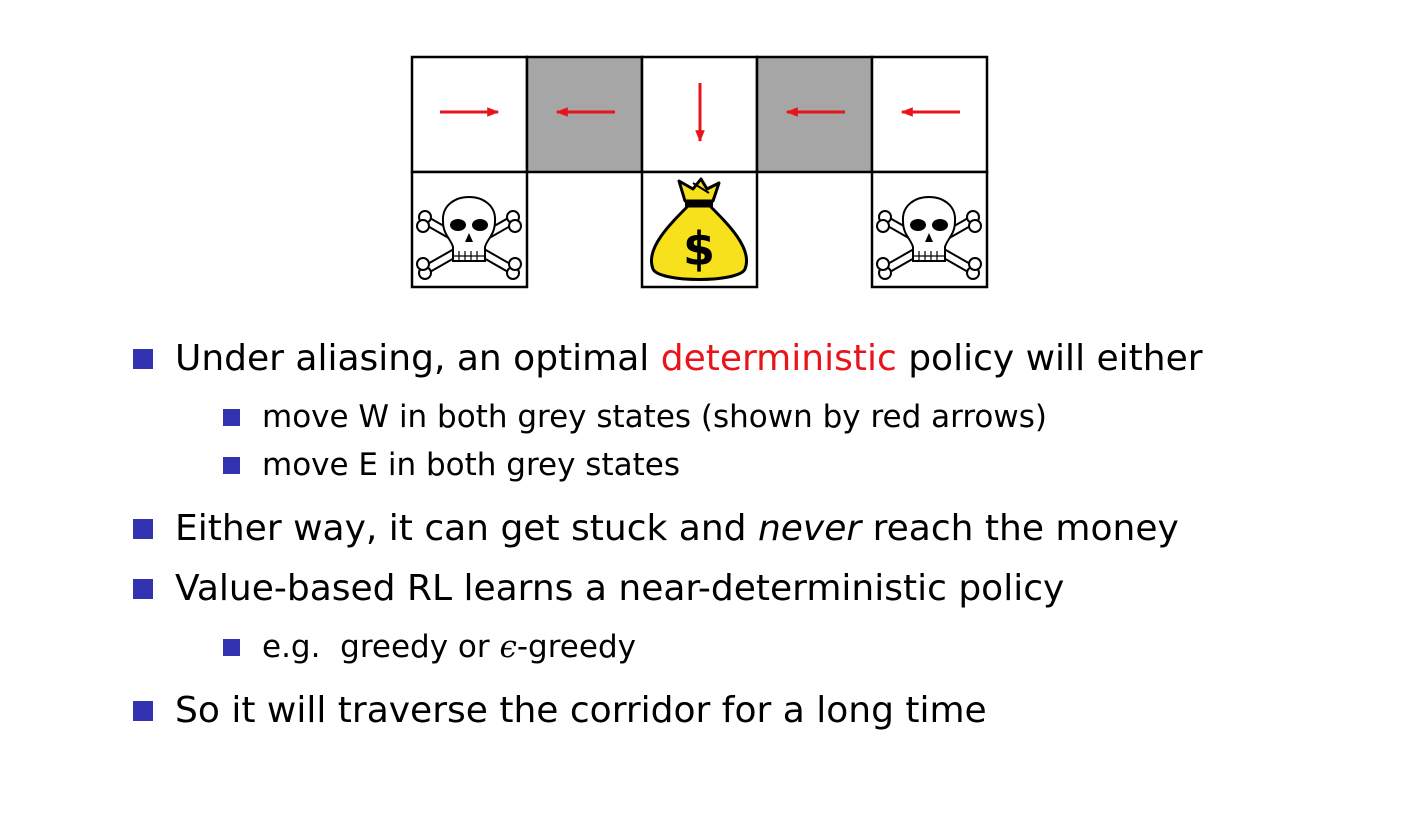 This screenshot has height=818, width=1403. I want to click on epsilon-symbol: ϵ, so click(508, 647).